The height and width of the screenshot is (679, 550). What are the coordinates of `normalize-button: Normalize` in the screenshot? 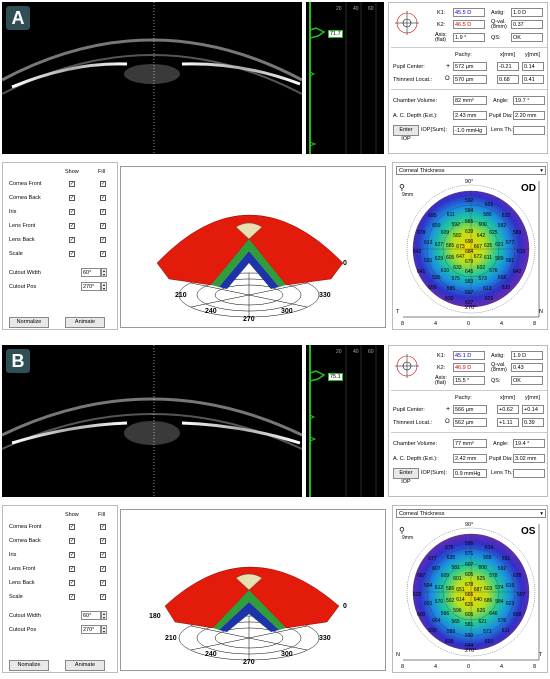 It's located at (29, 322).